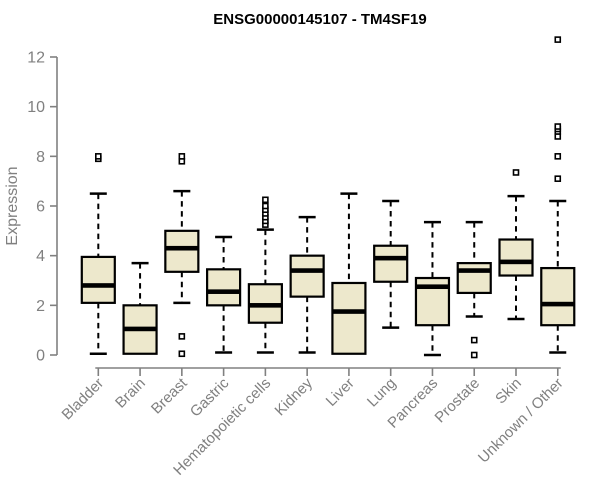  I want to click on y-tick-label: 2, so click(40, 306).